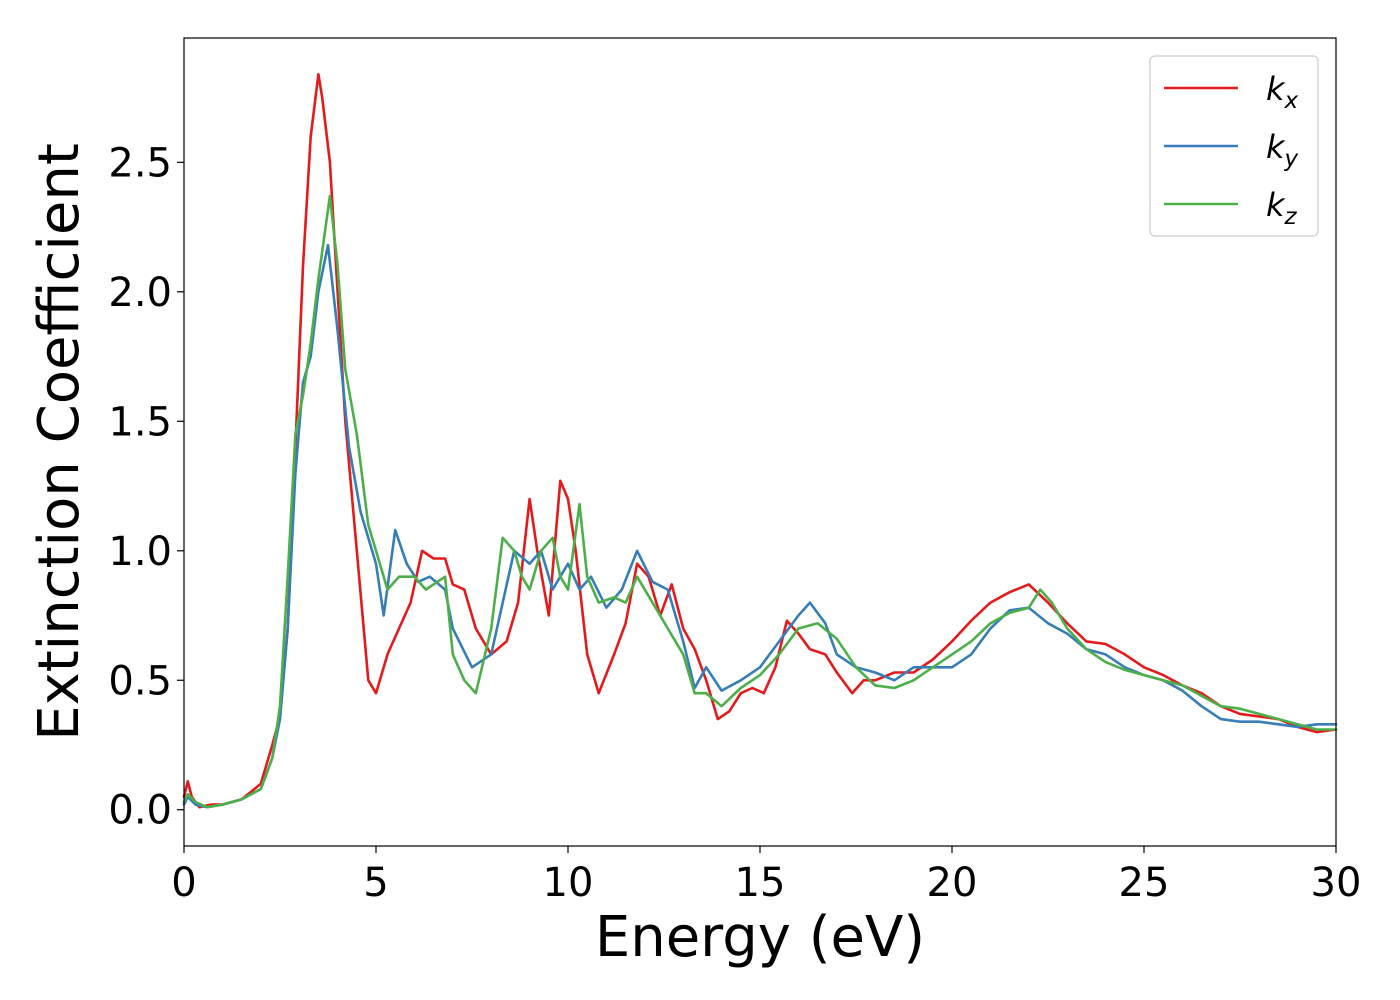  What do you see at coordinates (140, 681) in the screenshot?
I see `y-tick-label: 0.5` at bounding box center [140, 681].